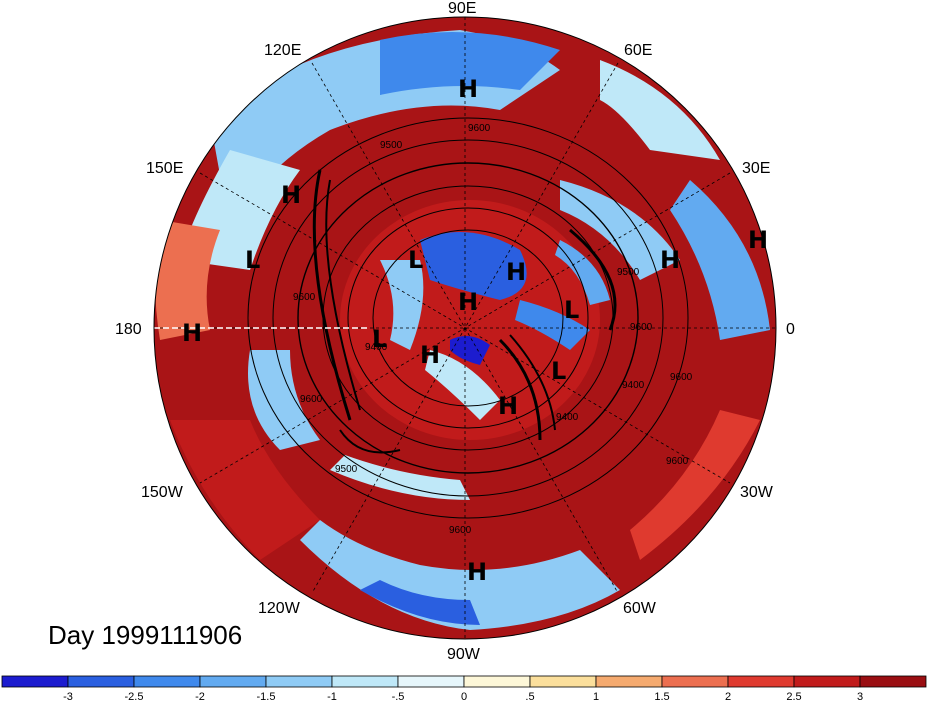 This screenshot has height=702, width=928. What do you see at coordinates (756, 168) in the screenshot?
I see `lon-30e-label: 30E` at bounding box center [756, 168].